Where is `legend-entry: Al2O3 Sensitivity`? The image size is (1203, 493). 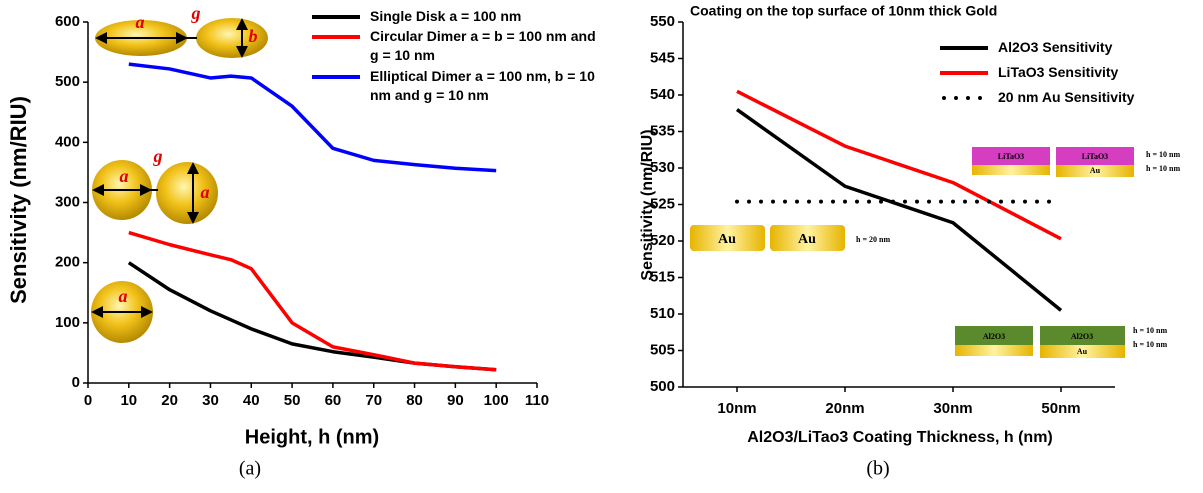
legend-entry: Al2O3 Sensitivity is located at coordinates (1055, 47).